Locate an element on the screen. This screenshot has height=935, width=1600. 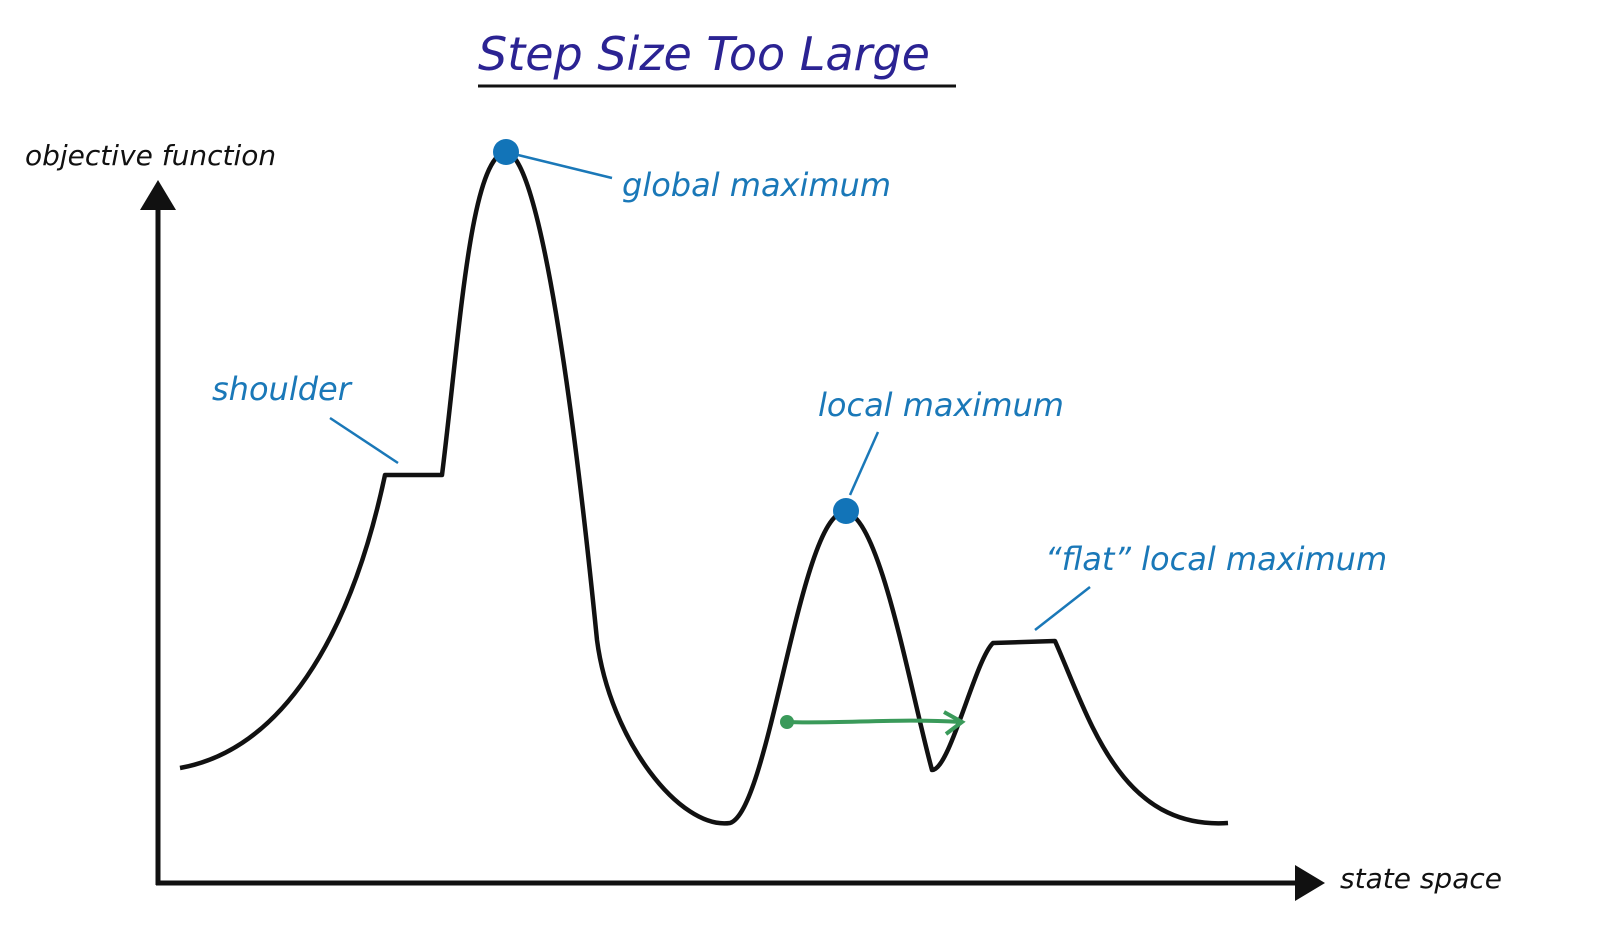
step-arrowhead is located at coordinates (954, 723).